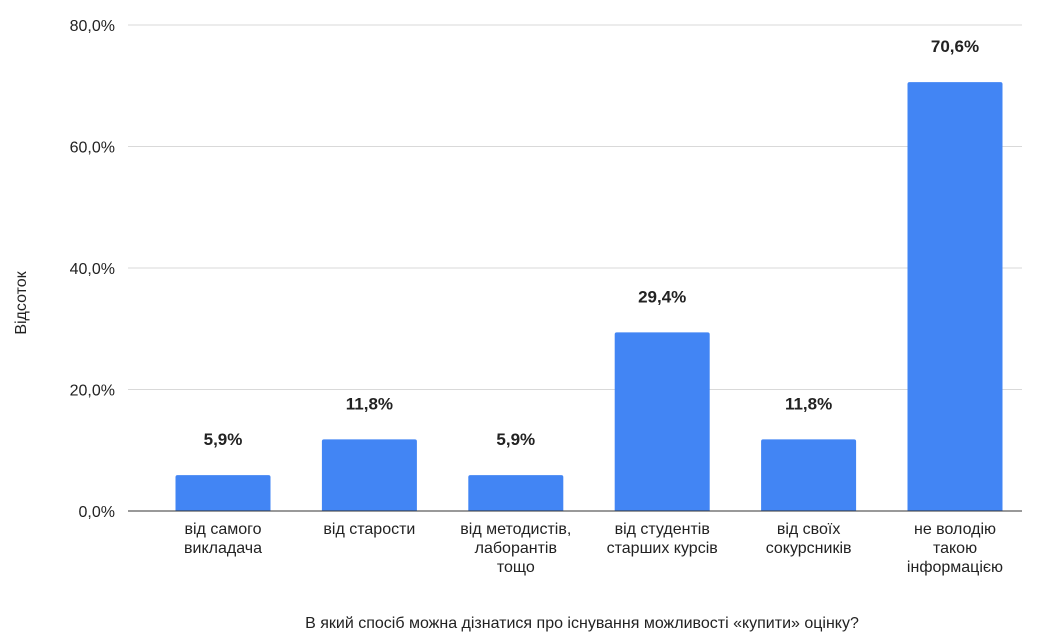 Image resolution: width=1037 pixels, height=634 pixels. Describe the element at coordinates (92, 269) in the screenshot. I see `y-tick-label: 40,0%` at that location.